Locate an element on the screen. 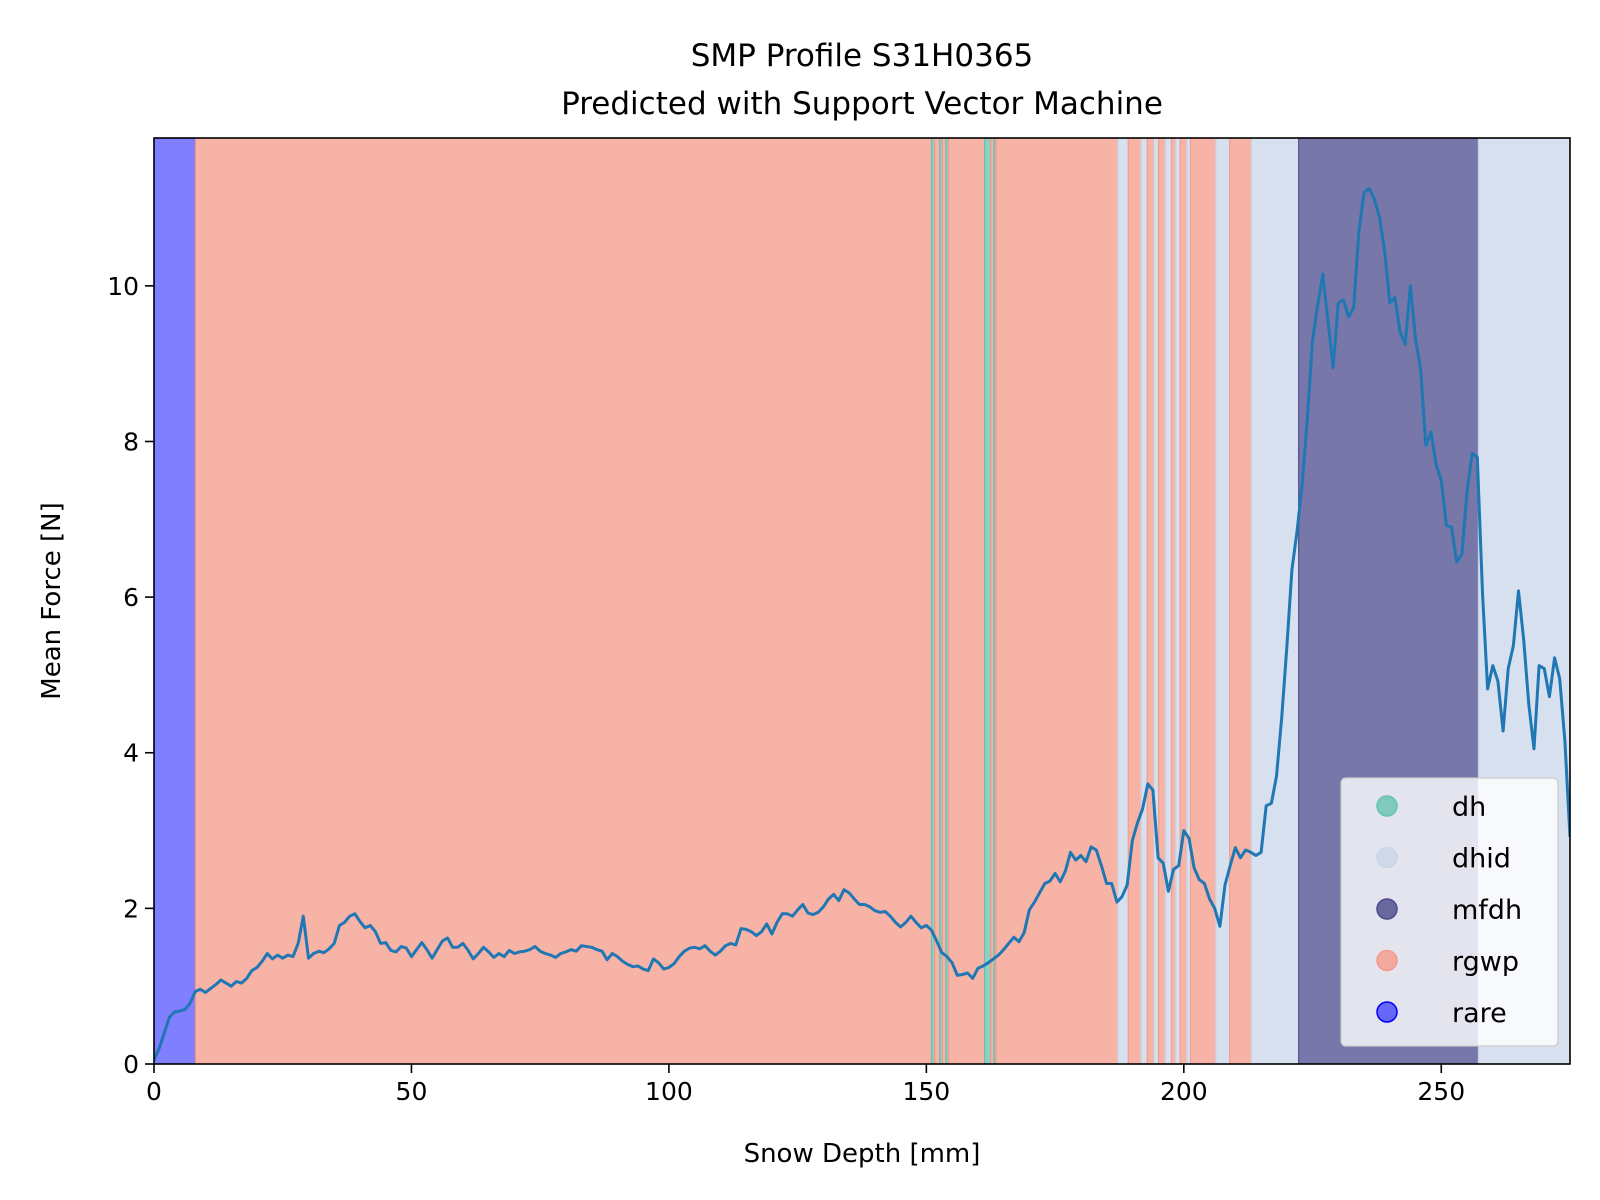  legend-box is located at coordinates (1449, 912).